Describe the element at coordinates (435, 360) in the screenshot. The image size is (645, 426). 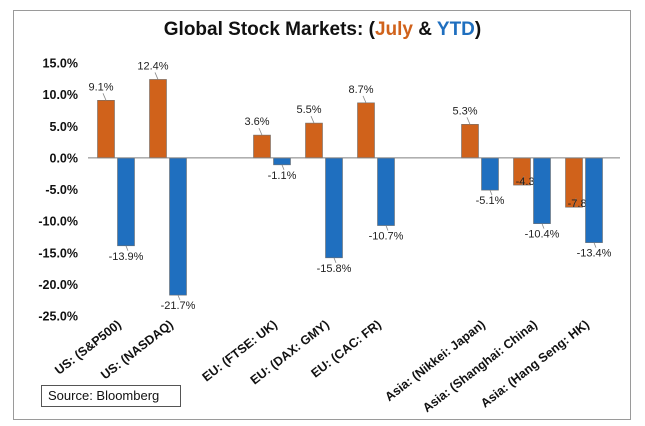
I see `x-tick-label: Asia: (Nikkei: Japan)` at that location.